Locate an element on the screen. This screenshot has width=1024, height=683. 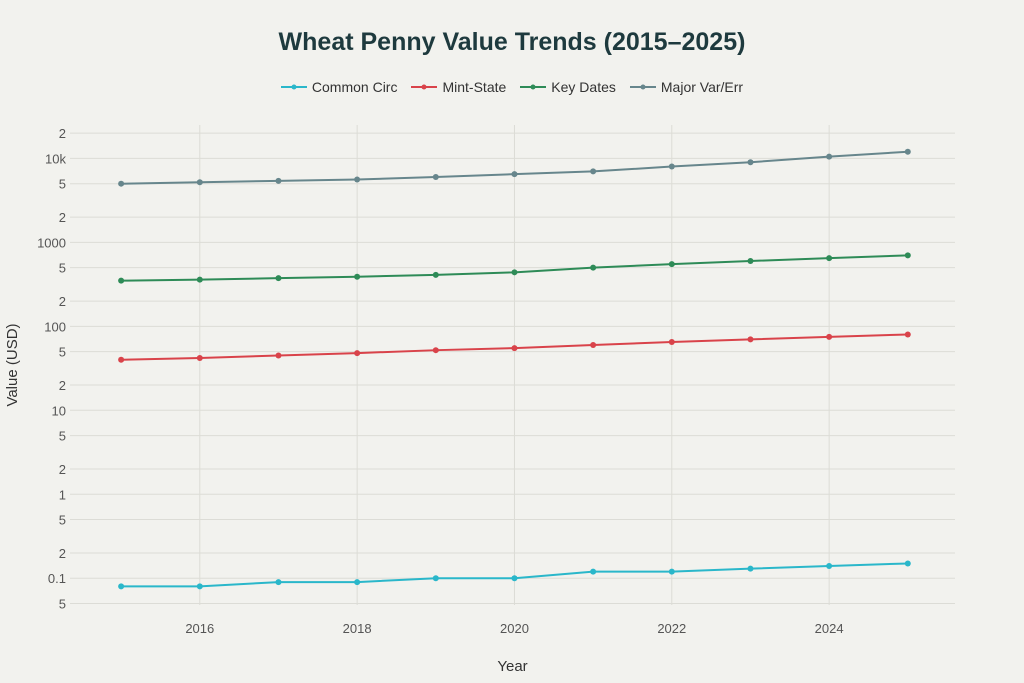
legend-item: Mint-State is located at coordinates (458, 87).